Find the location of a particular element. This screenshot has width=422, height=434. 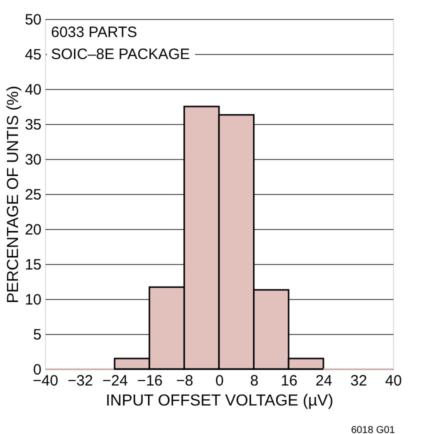

y-tick-label: 30 is located at coordinates (33, 160).